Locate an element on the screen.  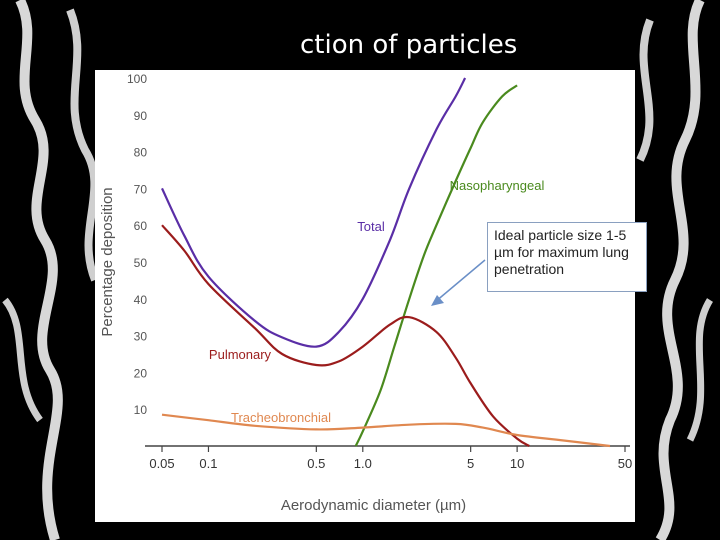
series-line-tracheobronchial is located at coordinates (386, 430).